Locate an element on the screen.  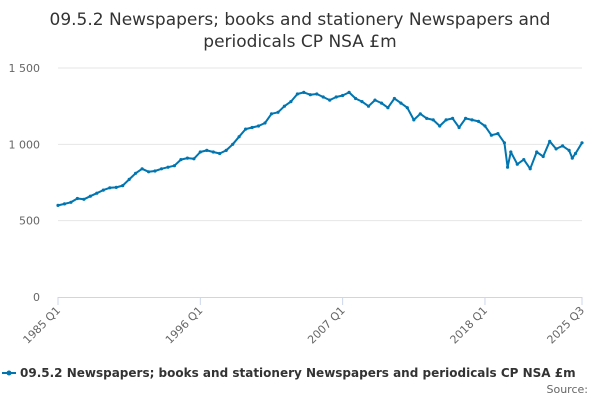
y-axis-ticks: 0 500 1 000 1 500 is located at coordinates (25, 183).